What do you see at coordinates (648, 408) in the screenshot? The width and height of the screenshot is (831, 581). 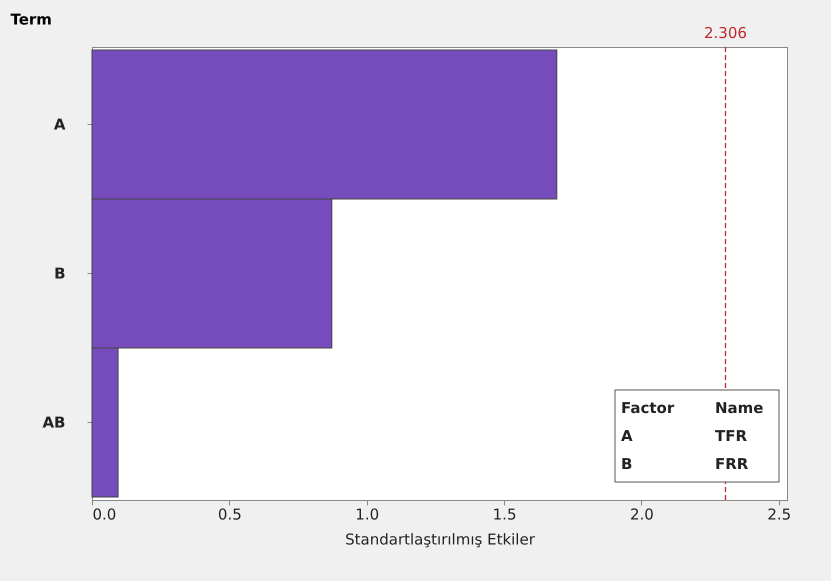 I see `annotation: Factor` at bounding box center [648, 408].